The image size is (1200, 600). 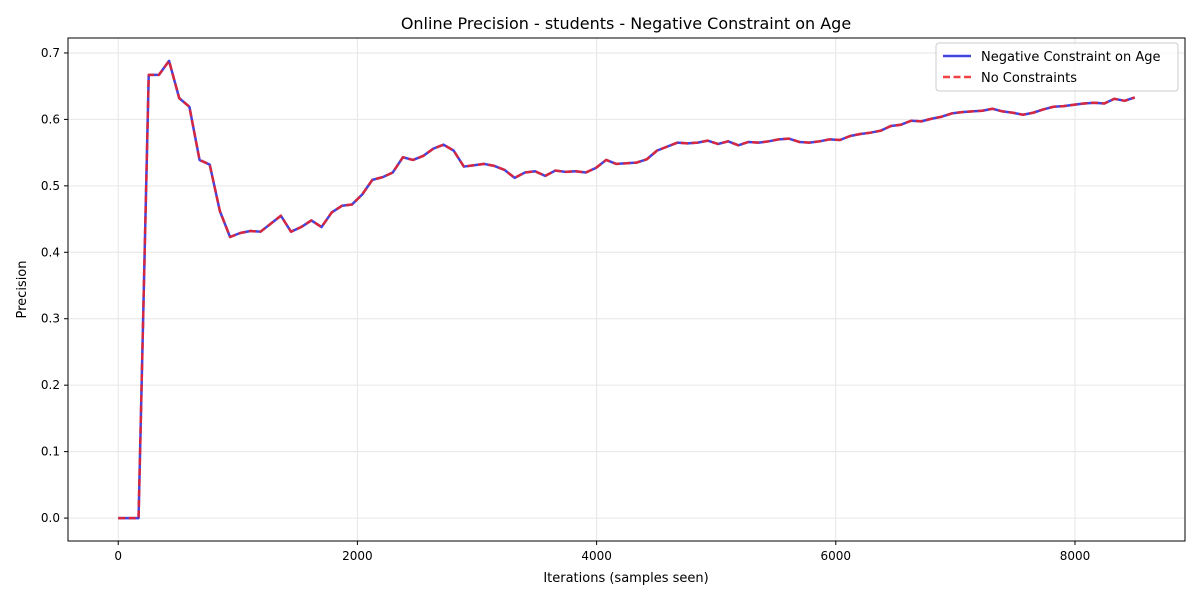 What do you see at coordinates (836, 556) in the screenshot?
I see `x-tick-label: 6000` at bounding box center [836, 556].